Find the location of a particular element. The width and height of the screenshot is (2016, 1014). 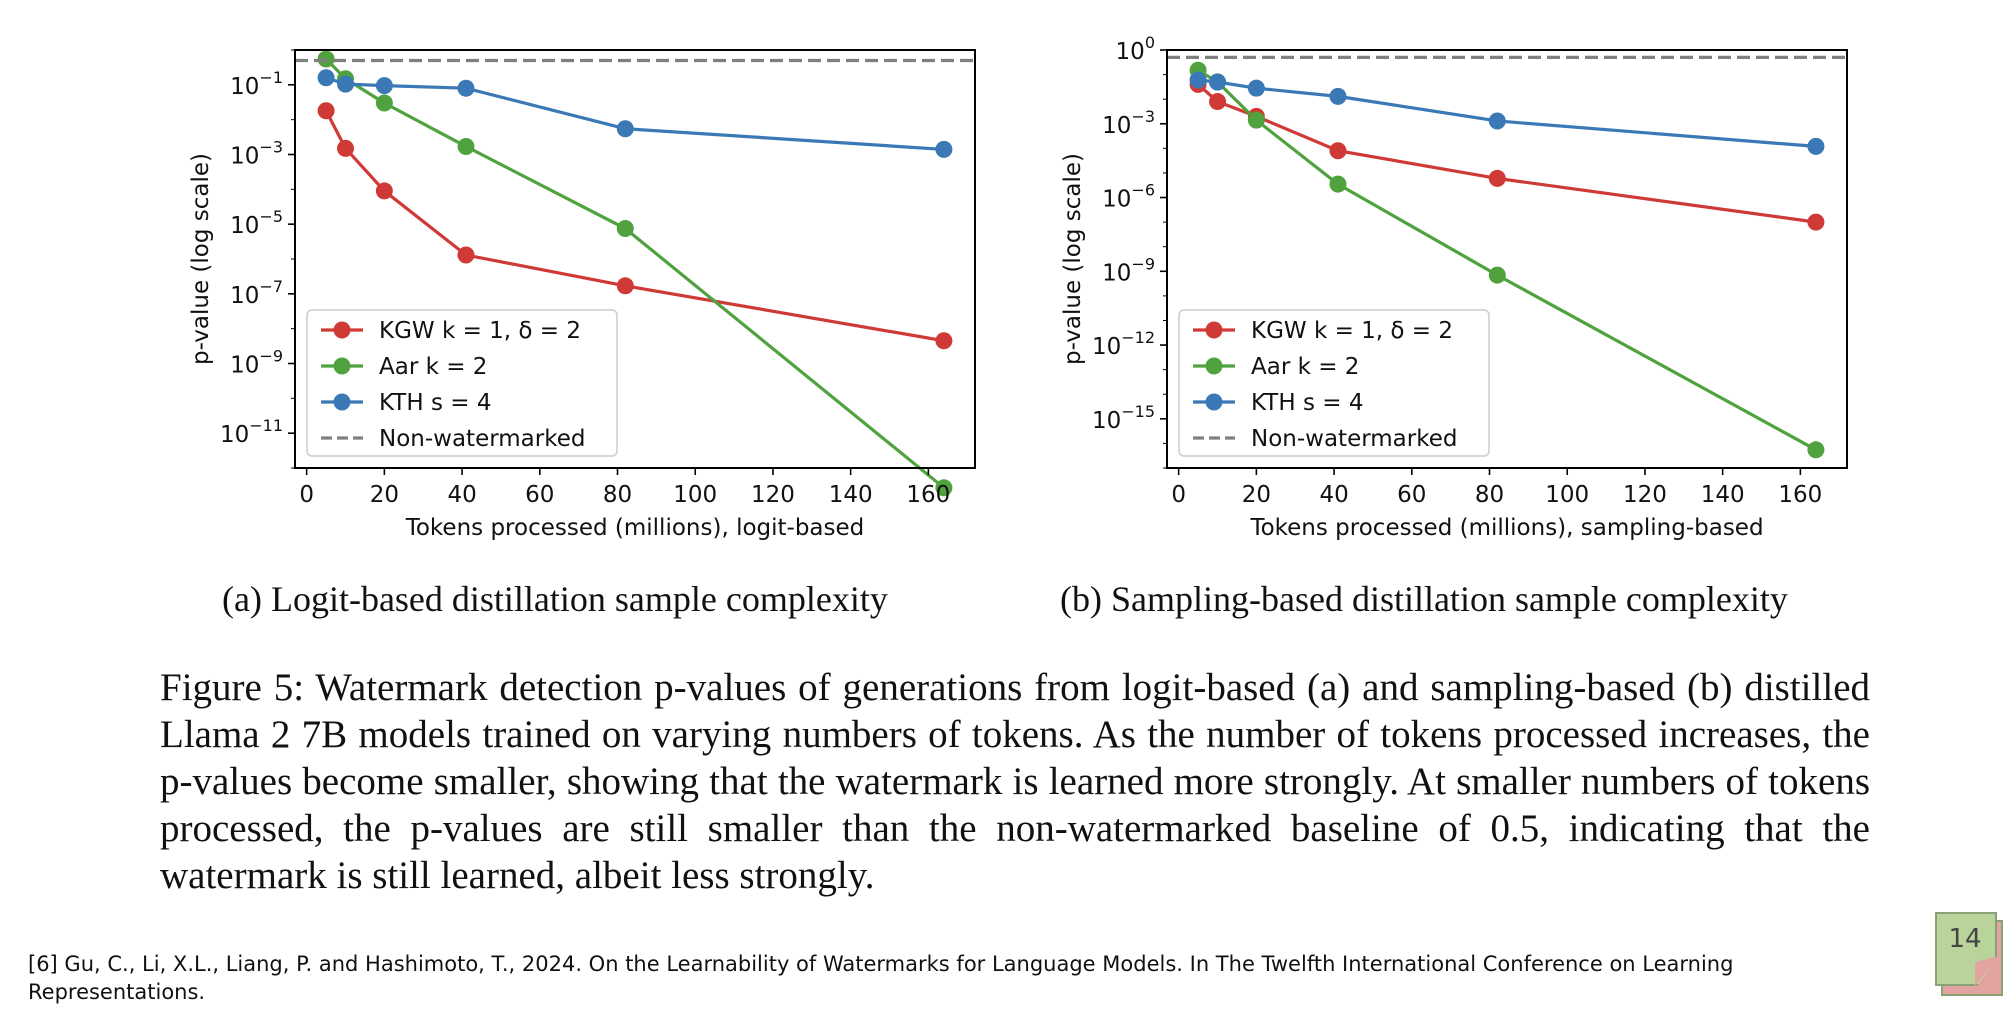

page-number: 14 is located at coordinates (1965, 939).